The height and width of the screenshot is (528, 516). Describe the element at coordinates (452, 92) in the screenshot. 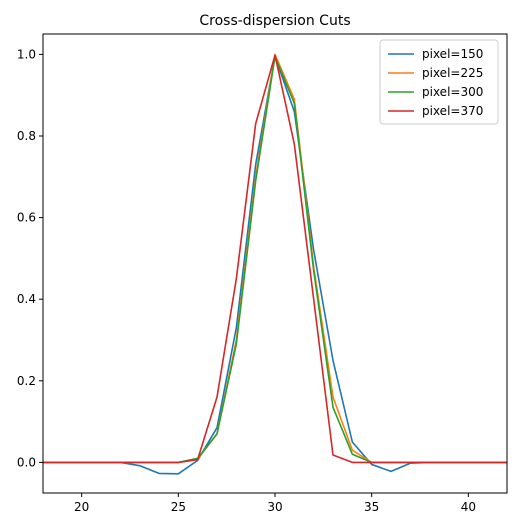

I see `legend-label: pixel=300` at that location.